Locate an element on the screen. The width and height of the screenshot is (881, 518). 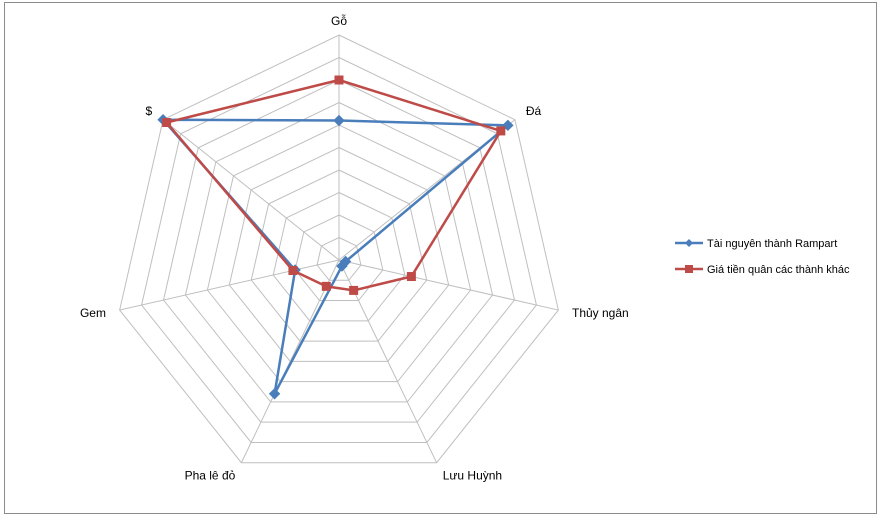
axis-label-3: Lưu Huỳnh is located at coordinates (472, 475).